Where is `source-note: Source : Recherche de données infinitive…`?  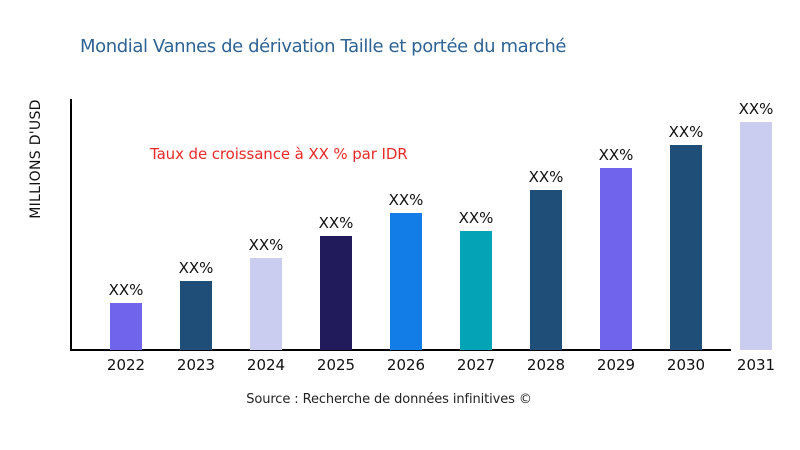
source-note: Source : Recherche de données infinitive… is located at coordinates (389, 399).